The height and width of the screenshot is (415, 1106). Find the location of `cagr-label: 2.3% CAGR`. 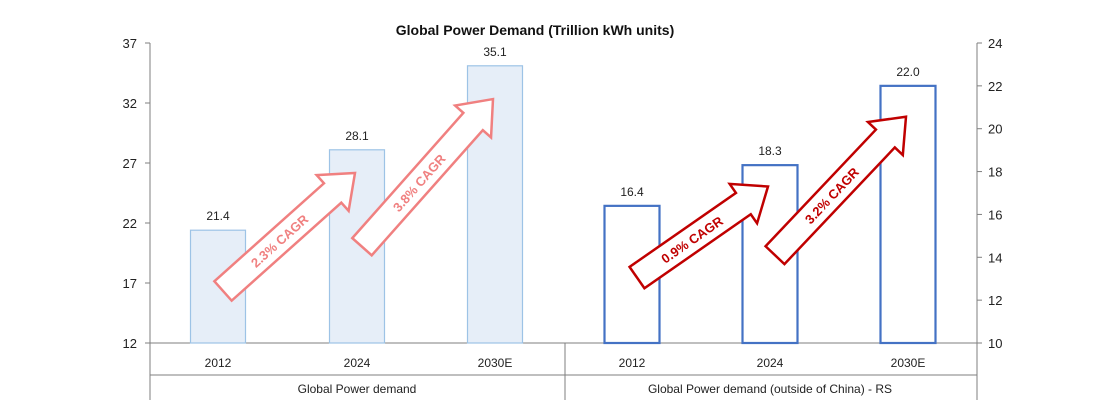

cagr-label: 2.3% CAGR is located at coordinates (280, 240).